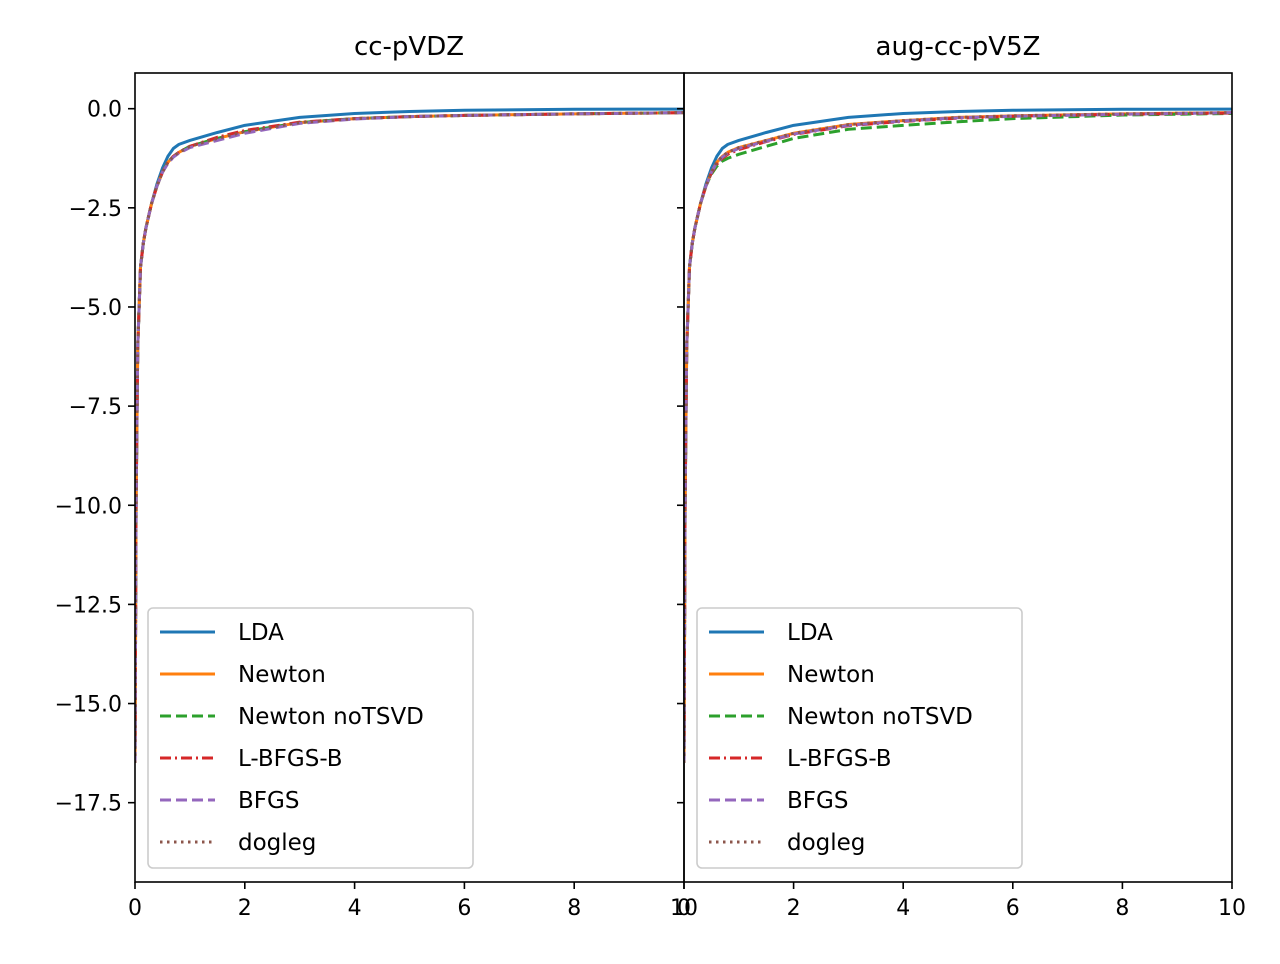  Describe the element at coordinates (88, 804) in the screenshot. I see `y-tick-label: −17.5` at that location.